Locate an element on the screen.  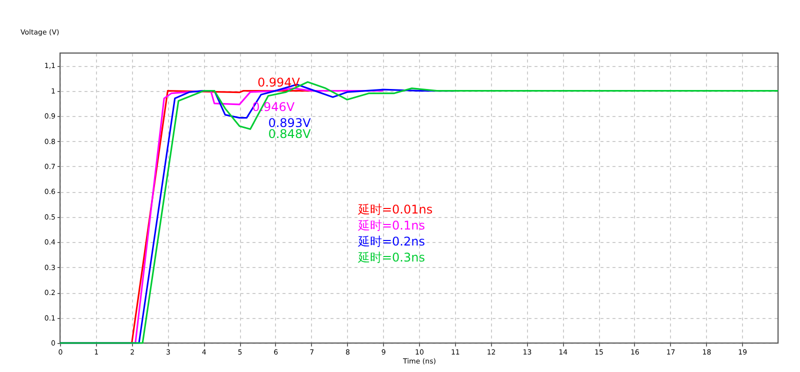
annotation: 0.994V is located at coordinates (279, 82).